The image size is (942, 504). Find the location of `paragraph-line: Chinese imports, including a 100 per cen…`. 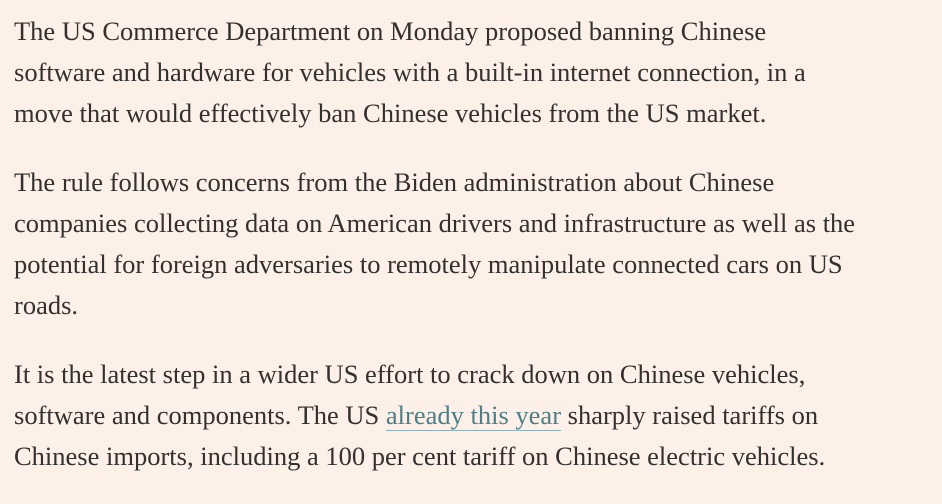

paragraph-line: Chinese imports, including a 100 per cen… is located at coordinates (420, 456).